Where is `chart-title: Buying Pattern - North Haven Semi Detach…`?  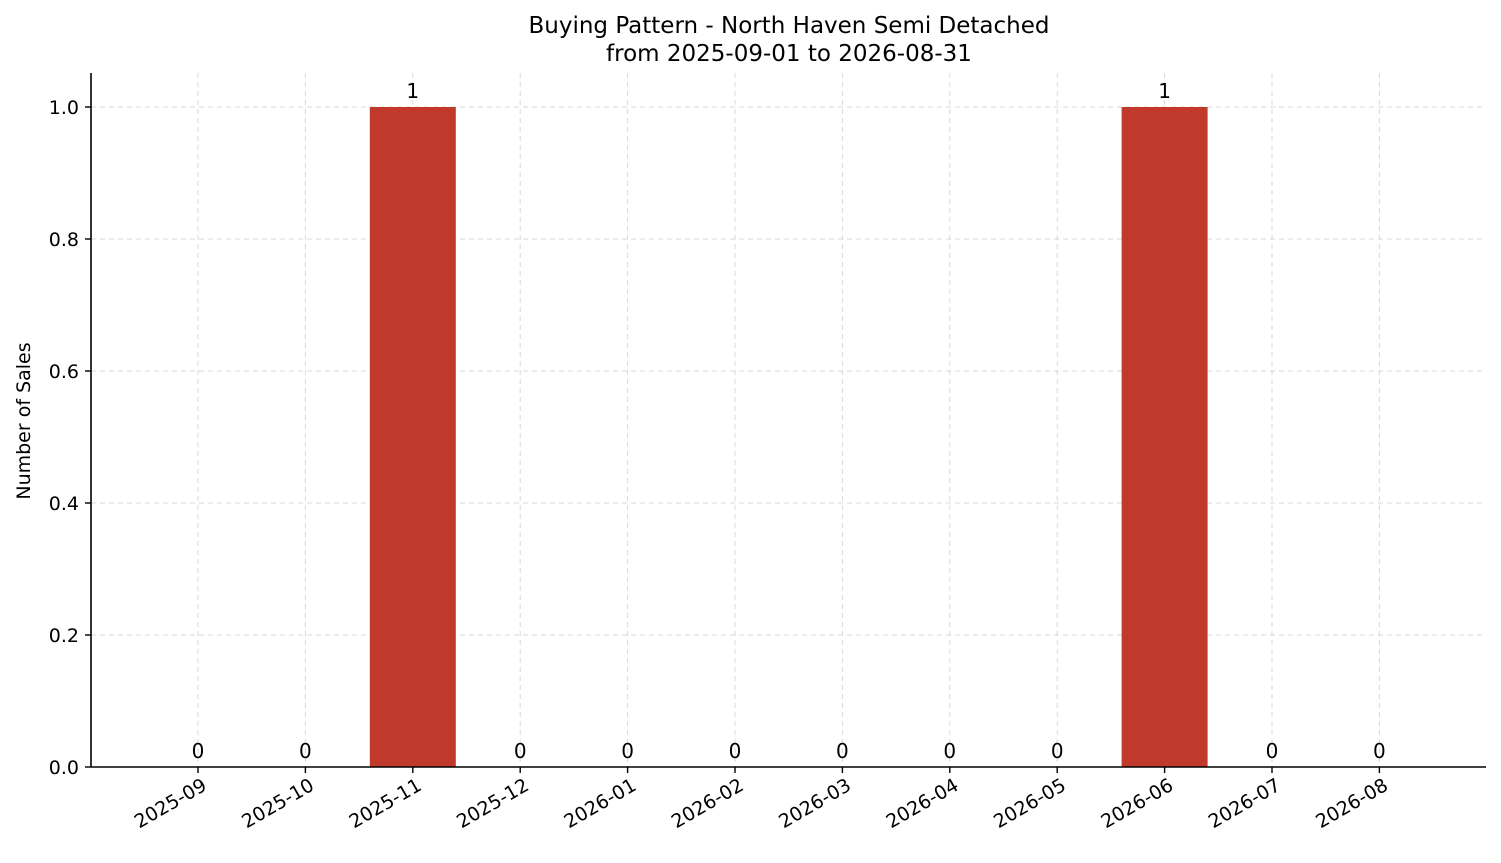 chart-title: Buying Pattern - North Haven Semi Detach… is located at coordinates (789, 26).